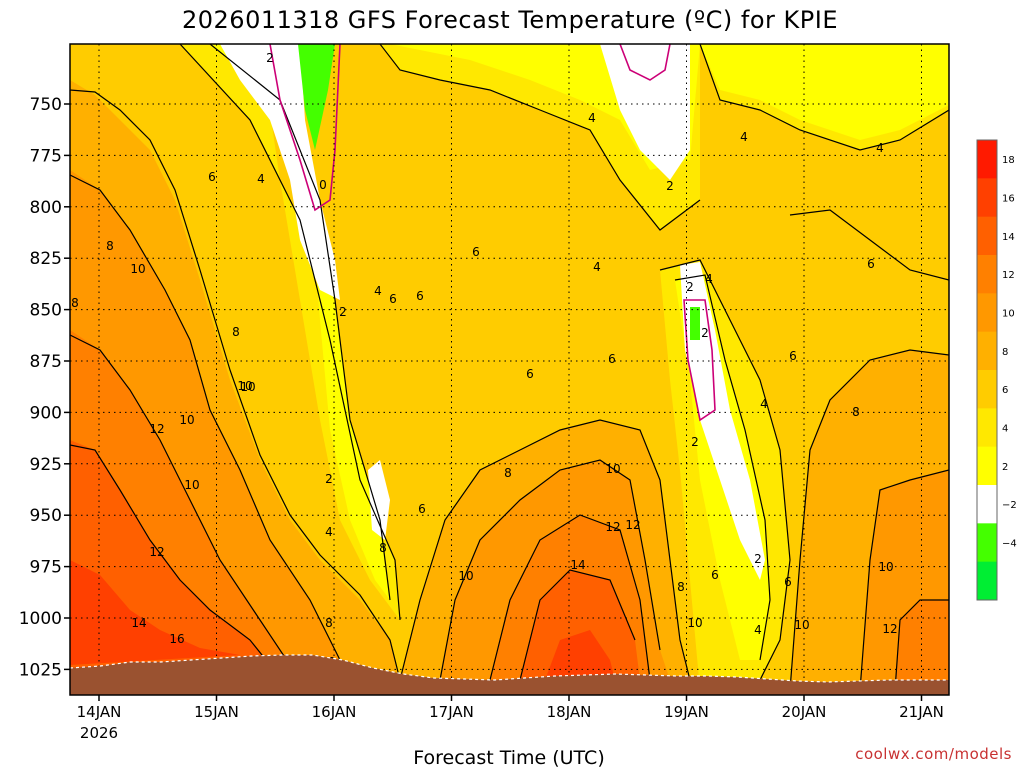 This screenshot has width=1024, height=768. What do you see at coordinates (1008, 199) in the screenshot?
I see `colorbar-tick-label: 16` at bounding box center [1008, 199].